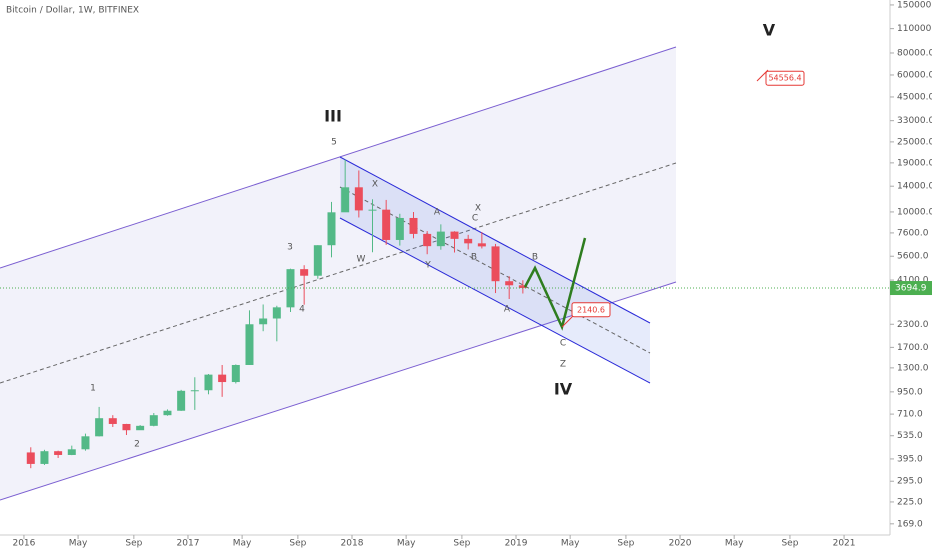 This screenshot has height=550, width=932. I want to click on y-tick-label: 14000.0, so click(914, 187).